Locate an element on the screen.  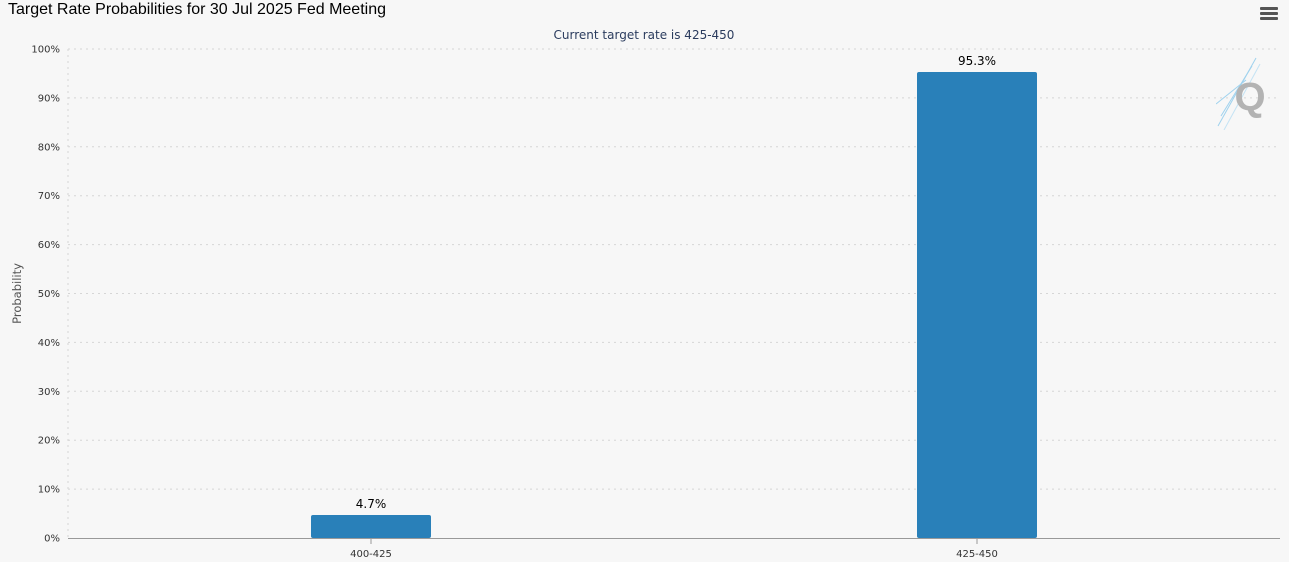
y-tick-label: 60% is located at coordinates (49, 245).